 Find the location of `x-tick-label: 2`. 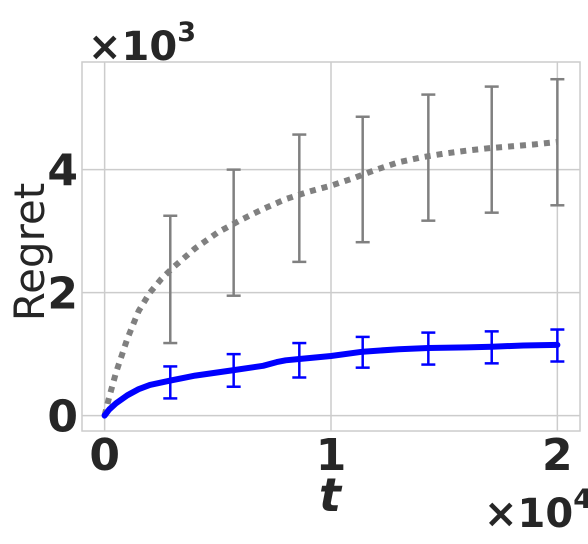

x-tick-label: 2 is located at coordinates (557, 455).